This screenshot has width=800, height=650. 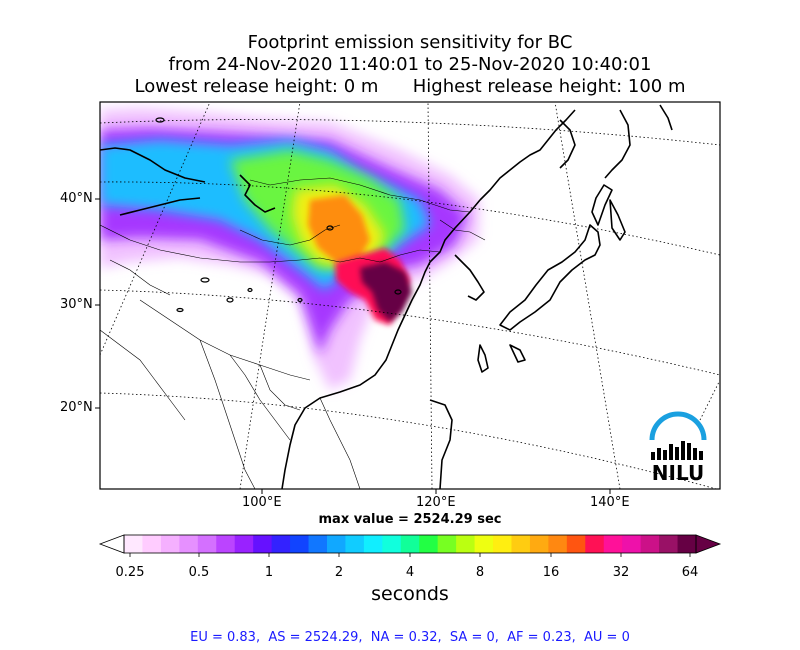 I want to click on lowest-release-height: Lowest release height: 0 m, so click(x=256, y=86).